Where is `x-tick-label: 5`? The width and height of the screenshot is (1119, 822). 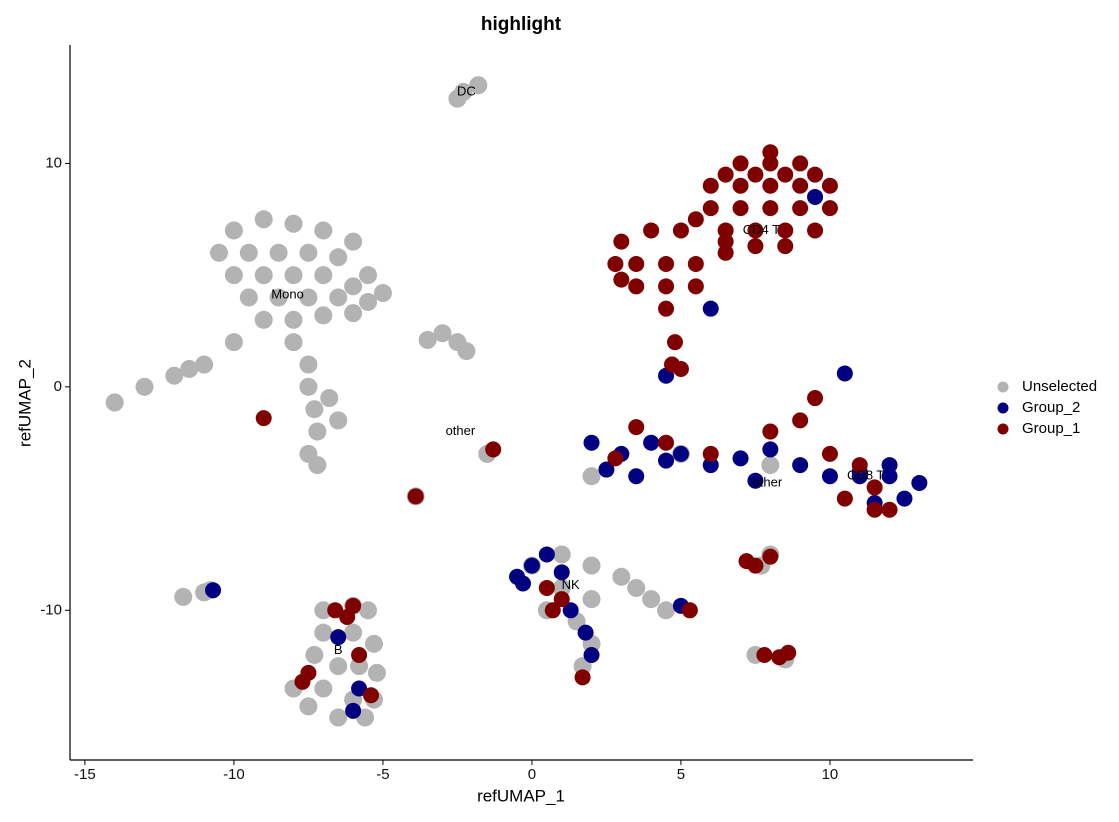 x-tick-label: 5 is located at coordinates (681, 774).